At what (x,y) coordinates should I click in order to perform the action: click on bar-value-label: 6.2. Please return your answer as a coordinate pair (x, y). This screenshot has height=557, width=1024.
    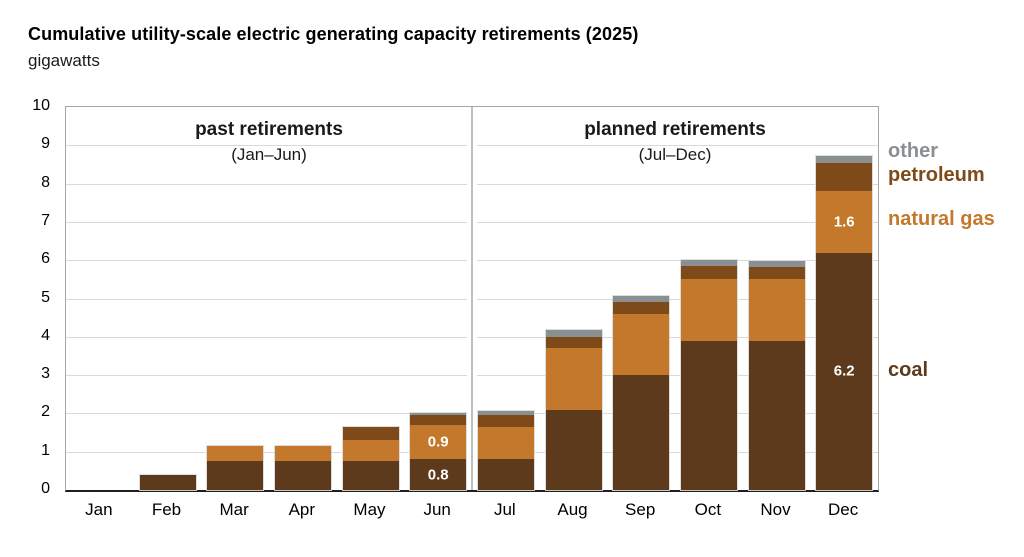
    Looking at the image, I should click on (844, 371).